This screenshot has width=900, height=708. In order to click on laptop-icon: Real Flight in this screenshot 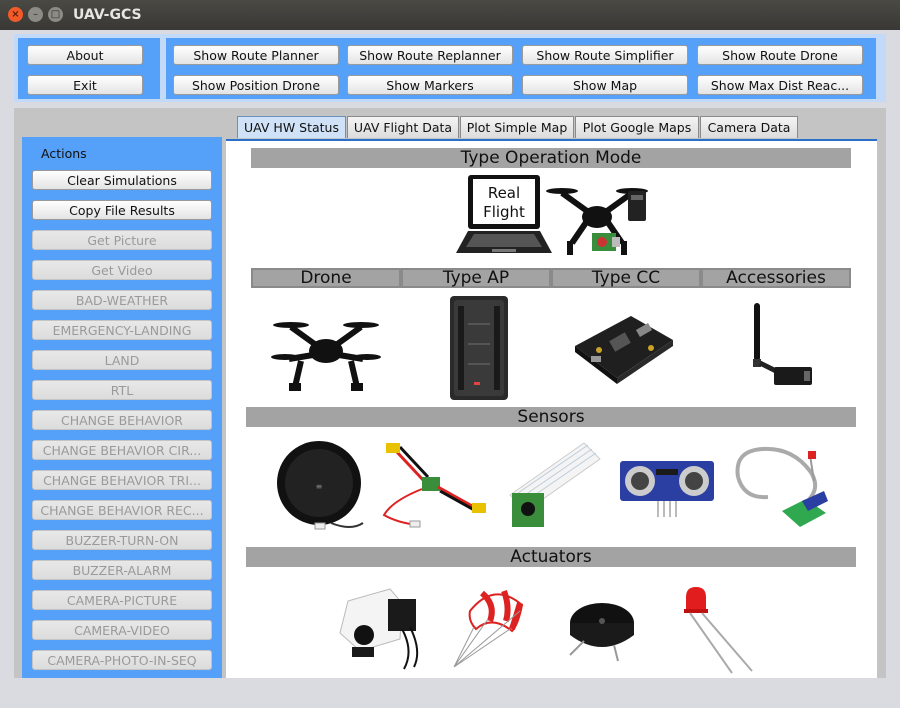, I will do `click(504, 214)`.